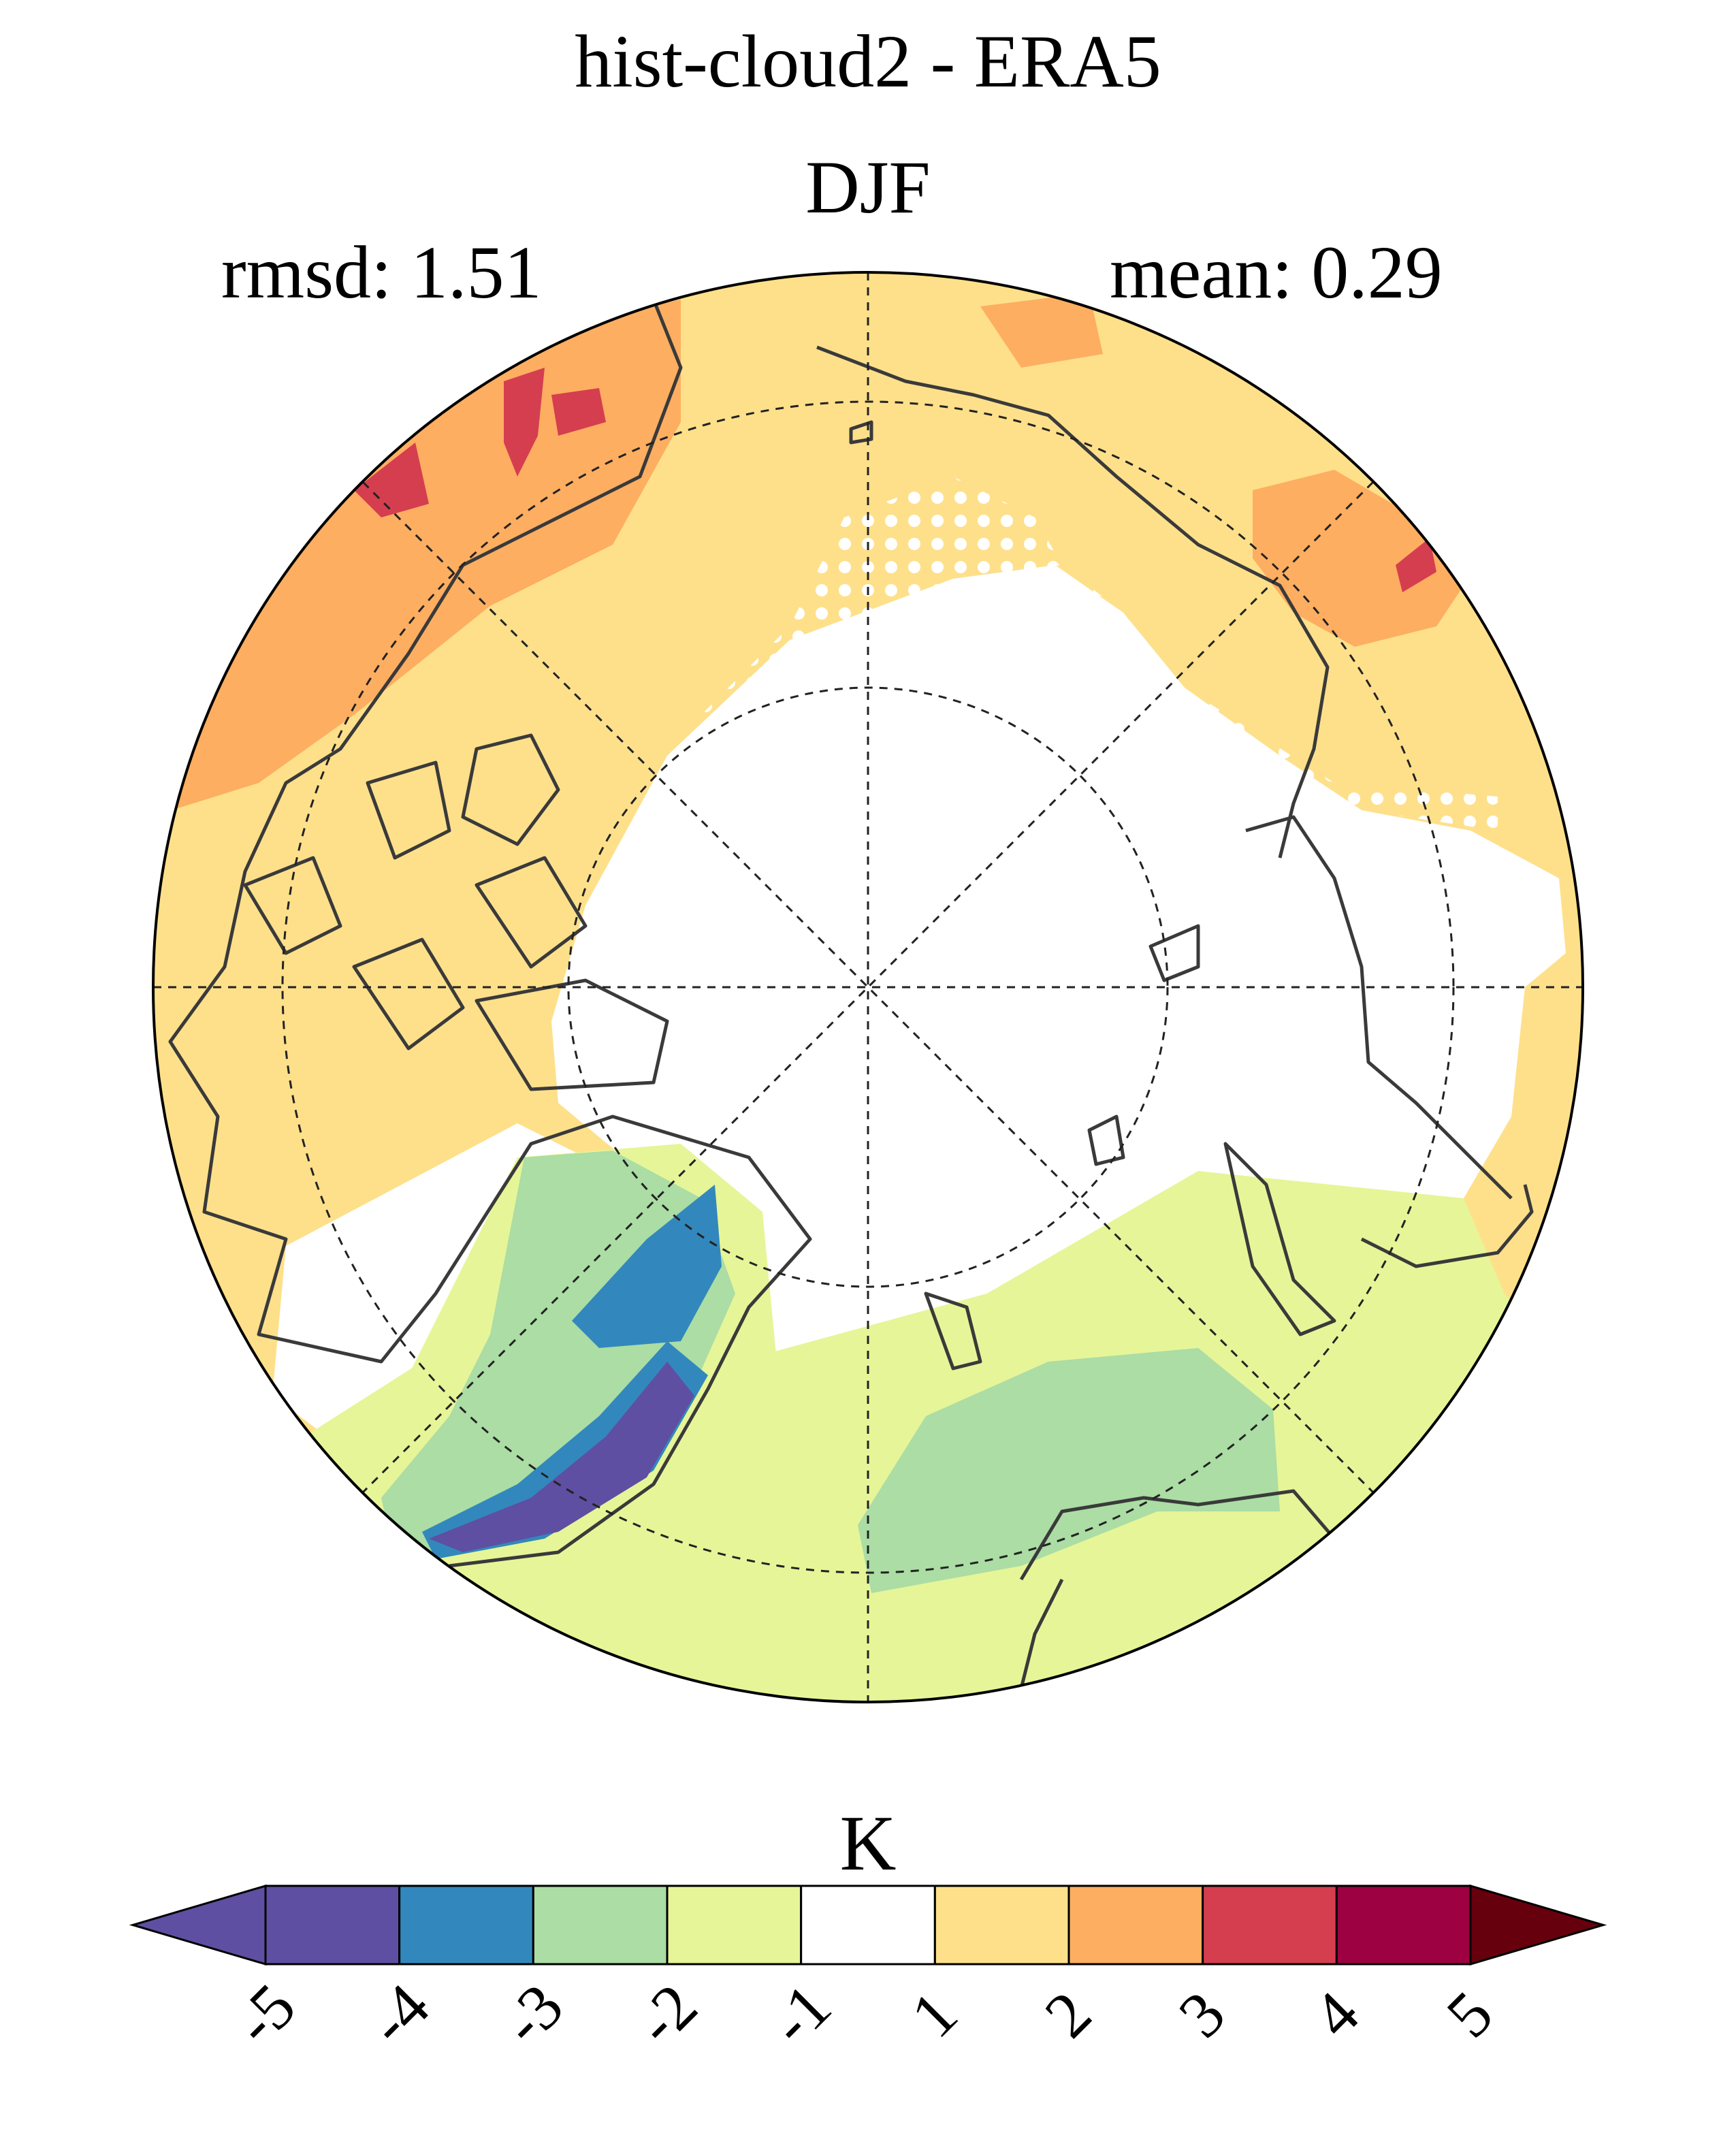  What do you see at coordinates (800, 2015) in the screenshot?
I see `colorbar-tick-label: -1` at bounding box center [800, 2015].